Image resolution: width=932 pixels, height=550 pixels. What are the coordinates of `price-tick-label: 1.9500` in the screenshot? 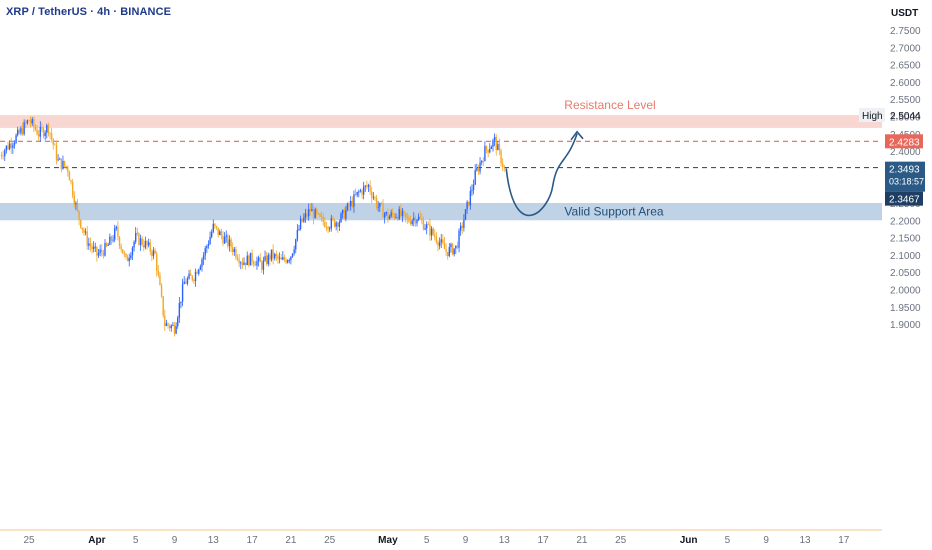 It's located at (905, 308).